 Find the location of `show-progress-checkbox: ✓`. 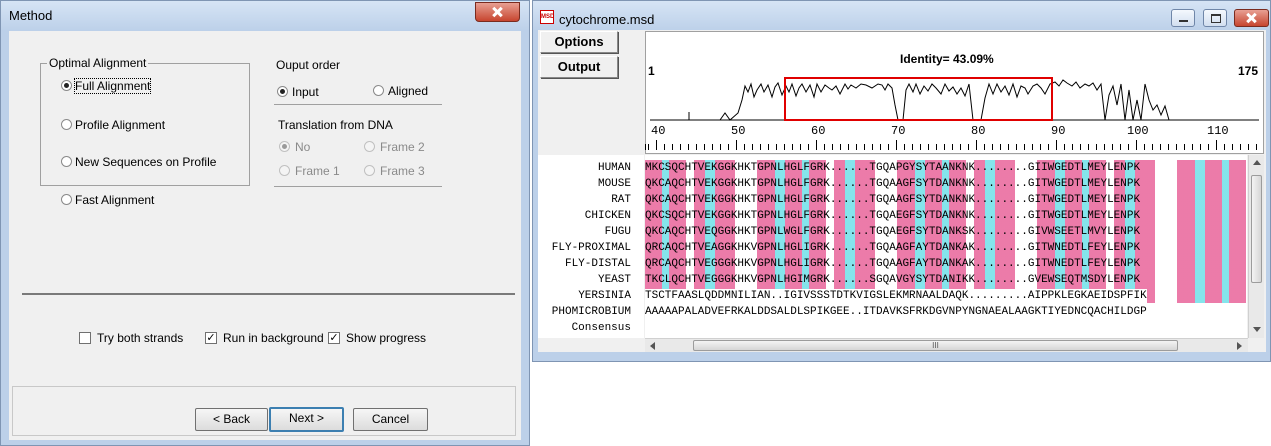

show-progress-checkbox: ✓ is located at coordinates (334, 338).